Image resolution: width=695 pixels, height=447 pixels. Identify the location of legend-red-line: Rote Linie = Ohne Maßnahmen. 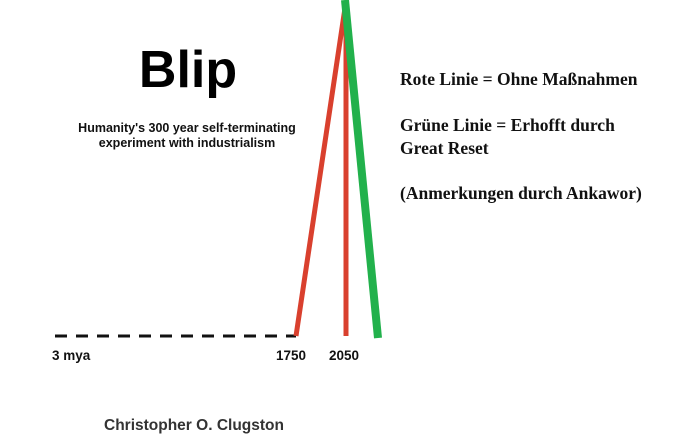
(519, 79).